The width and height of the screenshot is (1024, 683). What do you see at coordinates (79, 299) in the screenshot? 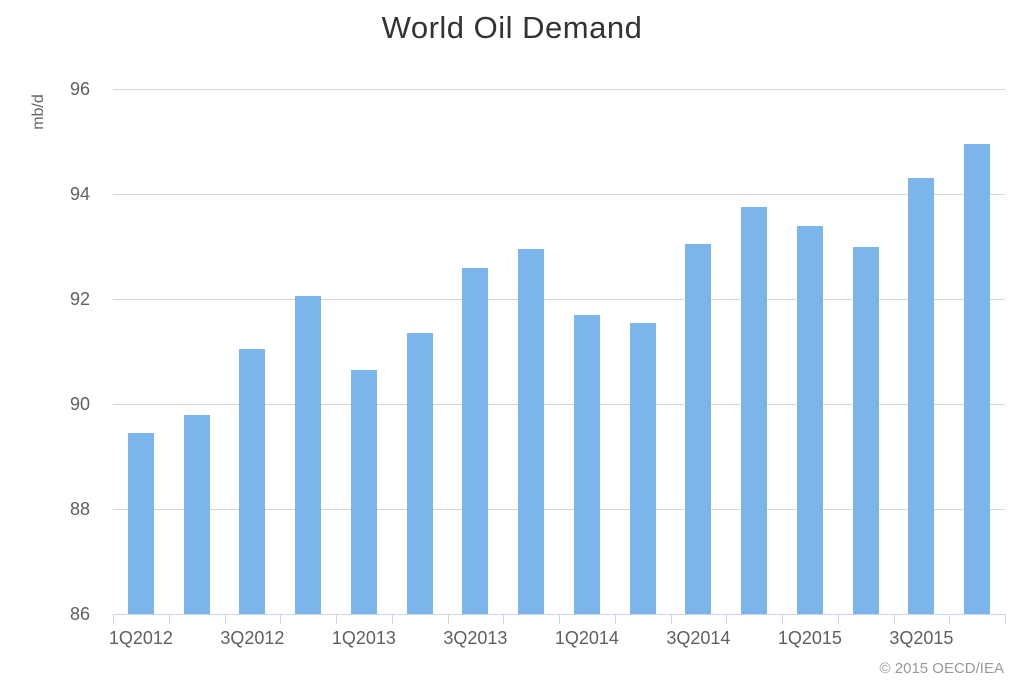
I see `y-axis-label-92: 92` at bounding box center [79, 299].